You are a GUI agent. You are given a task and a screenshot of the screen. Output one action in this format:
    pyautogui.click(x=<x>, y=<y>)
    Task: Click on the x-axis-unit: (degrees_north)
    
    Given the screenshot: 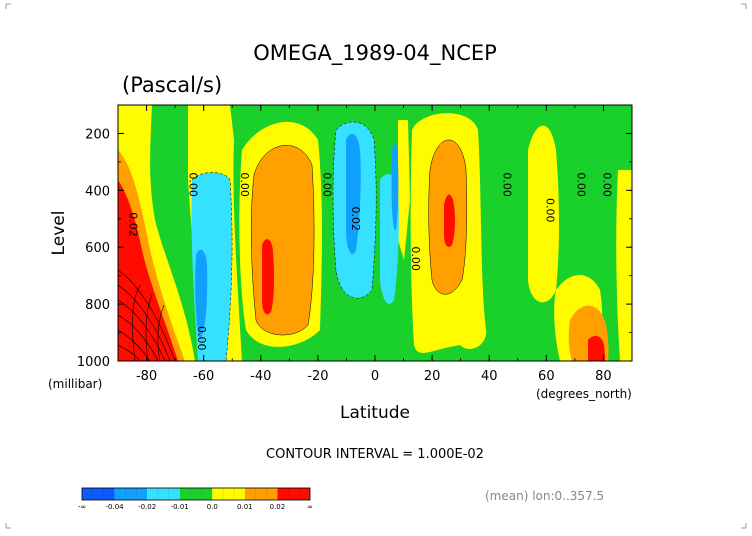 What is the action you would take?
    pyautogui.click(x=584, y=394)
    